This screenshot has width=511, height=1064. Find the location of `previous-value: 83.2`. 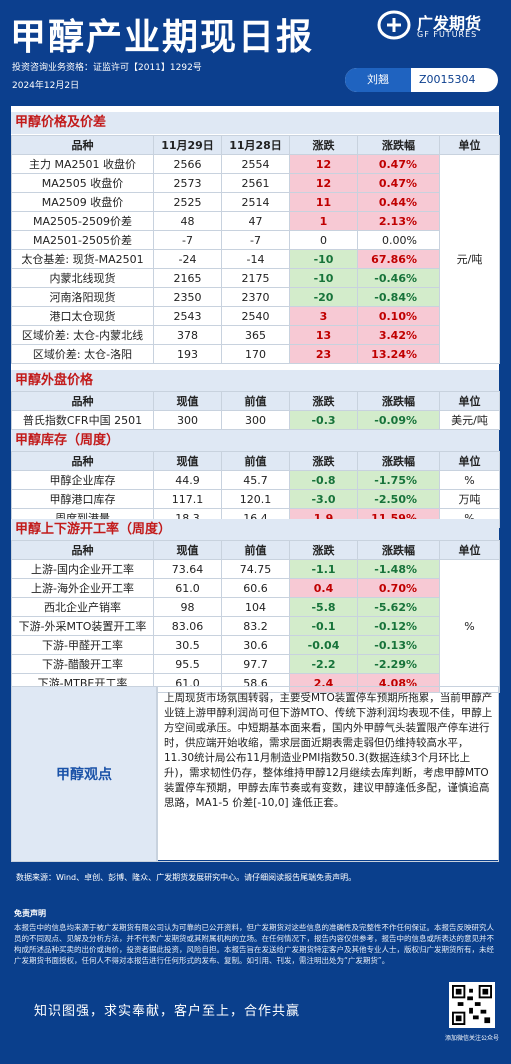

previous-value: 83.2 is located at coordinates (255, 626).